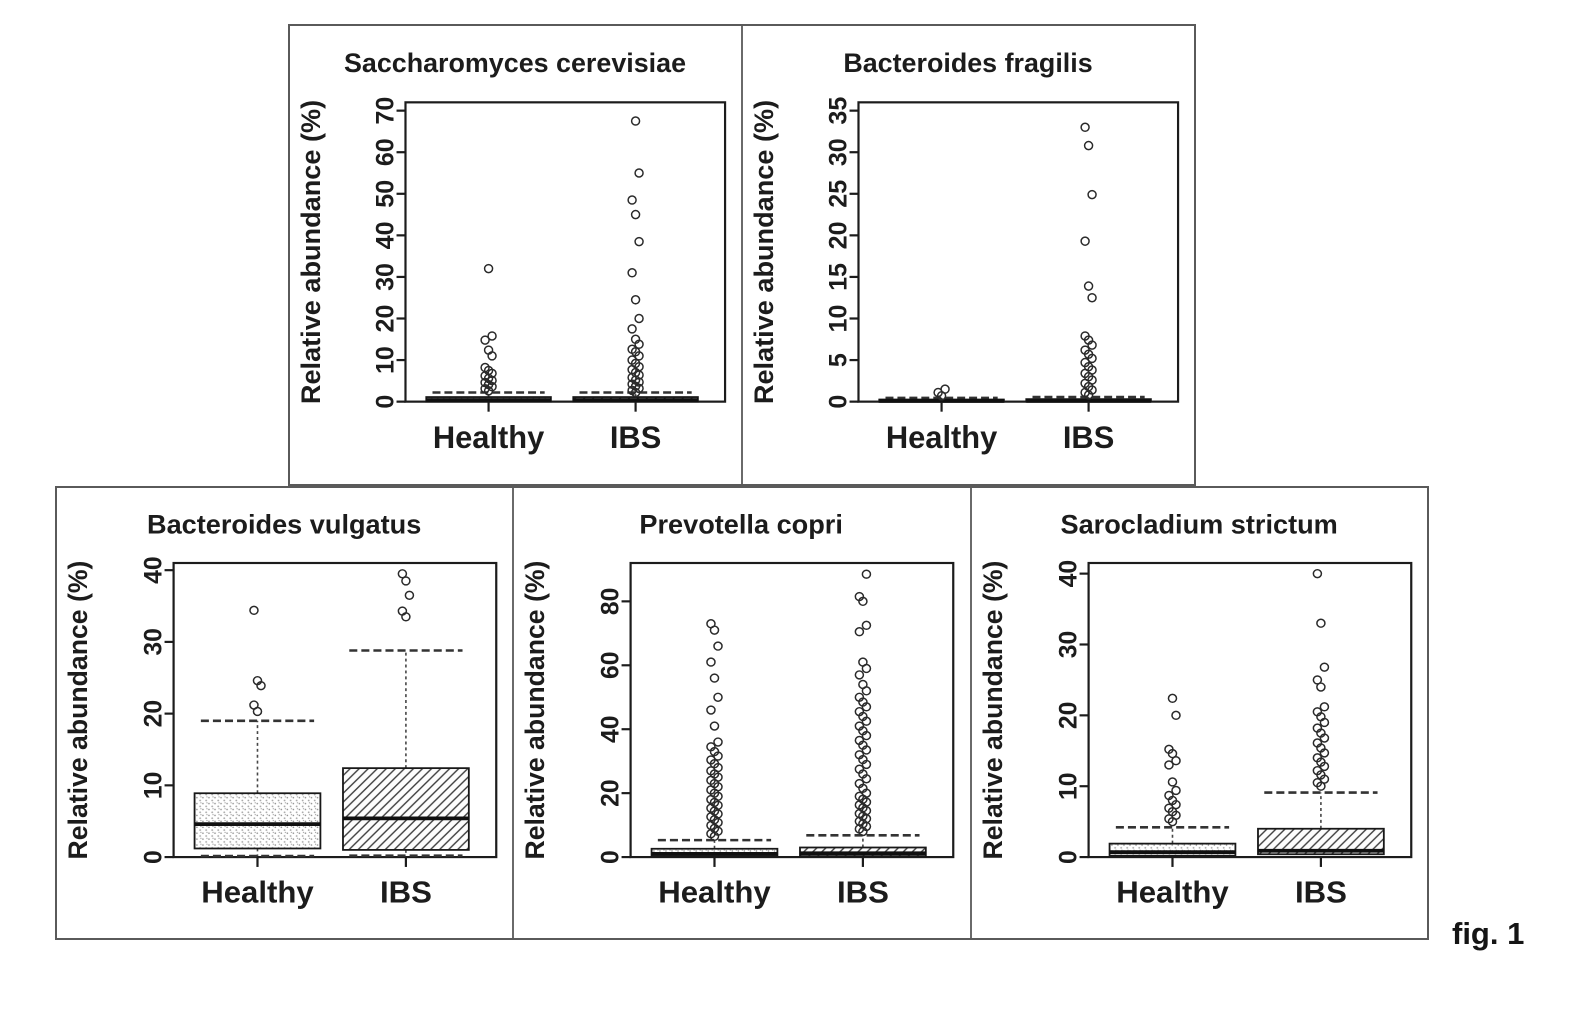  What do you see at coordinates (1198, 525) in the screenshot?
I see `panel-title: Sarocladium strictum` at bounding box center [1198, 525].